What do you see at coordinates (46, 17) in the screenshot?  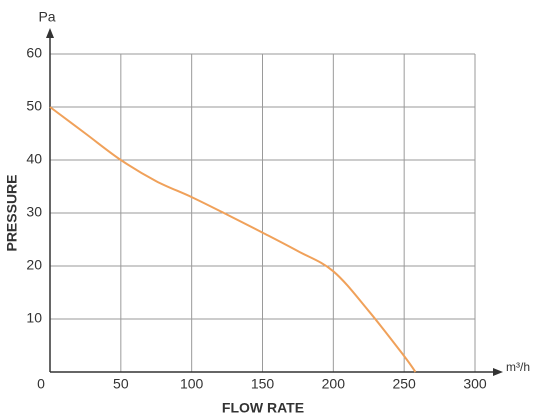 I see `y-unit: Pa` at bounding box center [46, 17].